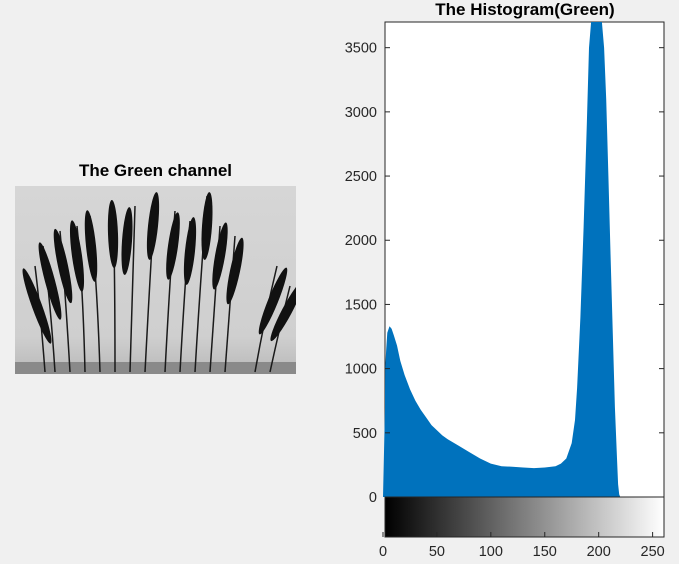  I want to click on y-tick-label: 2000, so click(361, 241).